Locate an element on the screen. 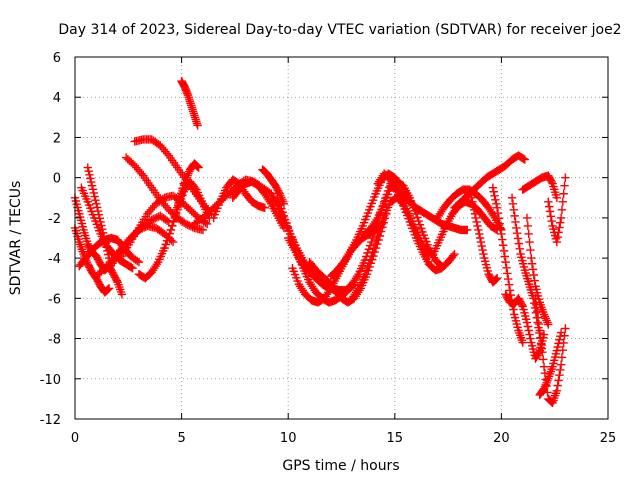  y-tick-label: -8 is located at coordinates (54, 340).